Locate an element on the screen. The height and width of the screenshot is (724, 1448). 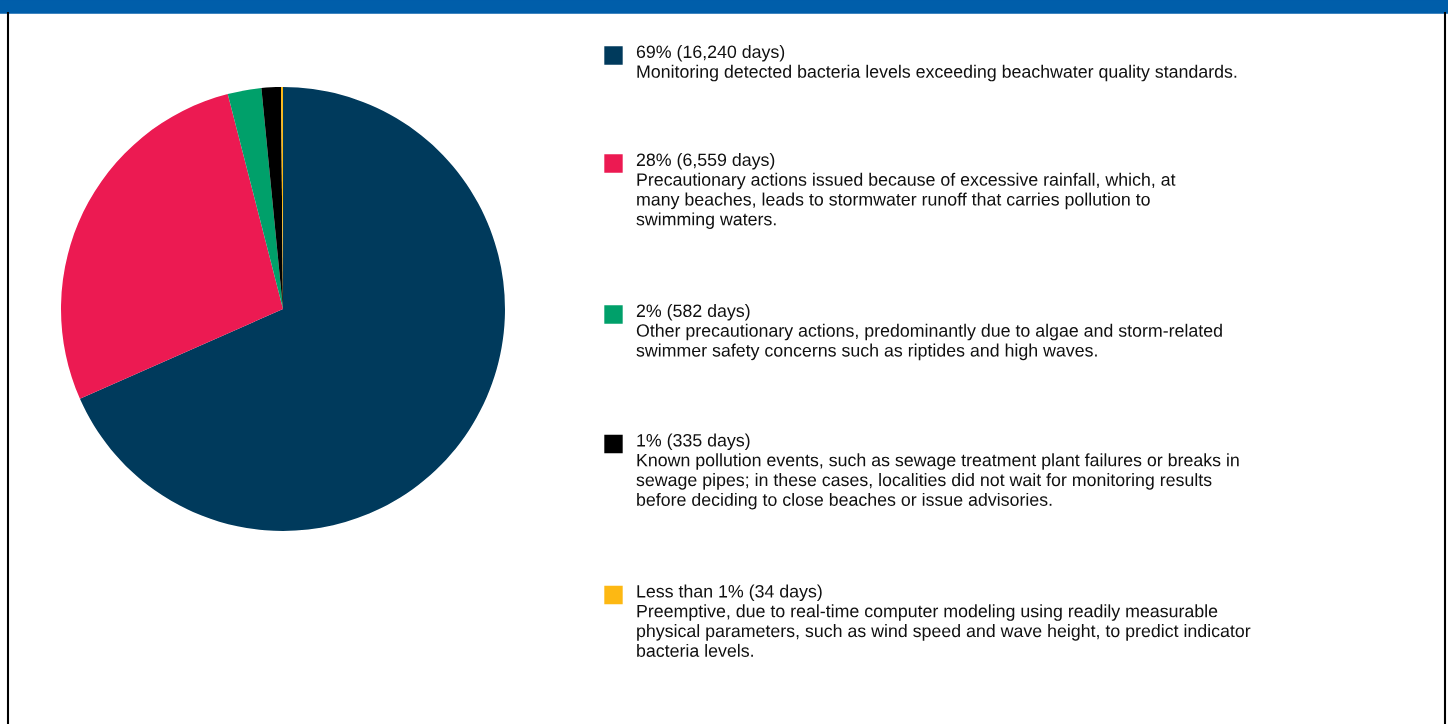
legend-label: 69% (16,240 days) Monitoring detected bacteria levels exceeding beachwater quality standards. is located at coordinates (936, 63).